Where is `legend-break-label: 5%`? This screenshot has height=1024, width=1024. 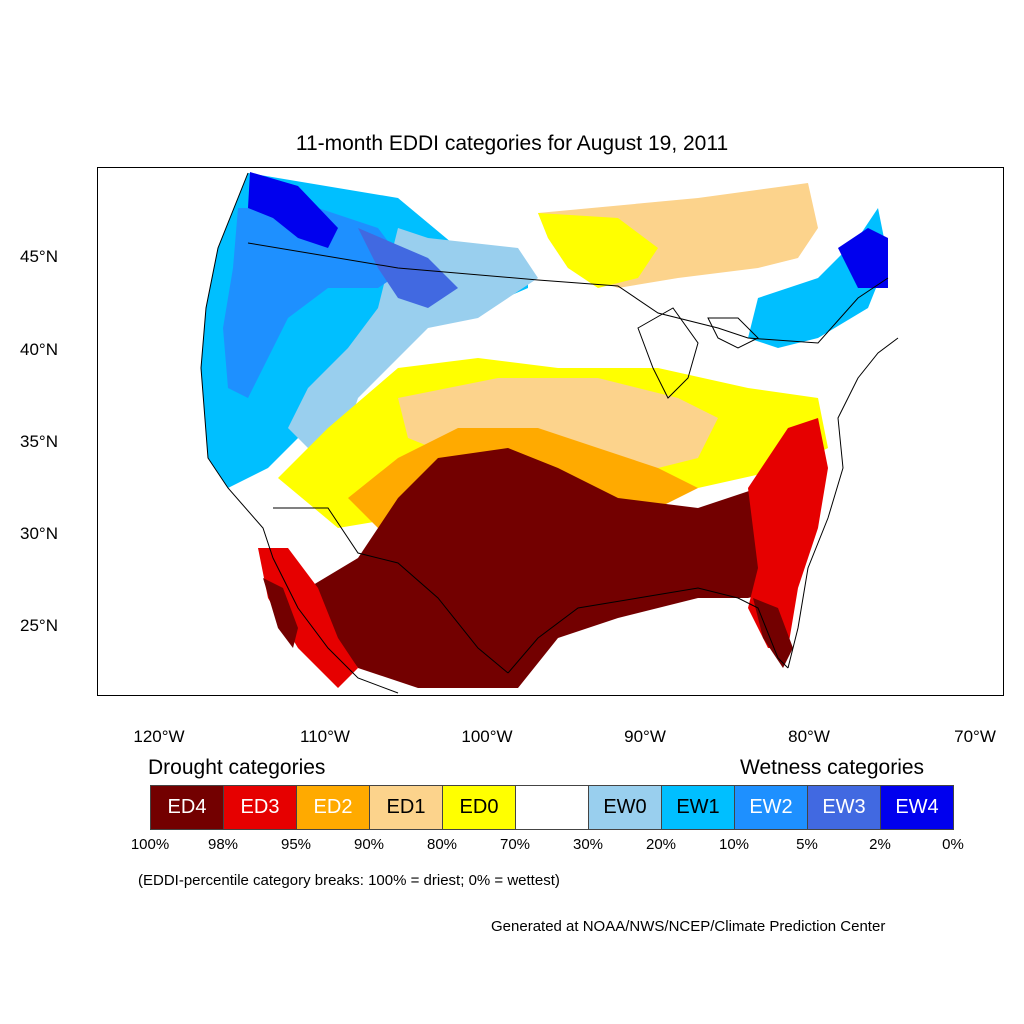 legend-break-label: 5% is located at coordinates (807, 844).